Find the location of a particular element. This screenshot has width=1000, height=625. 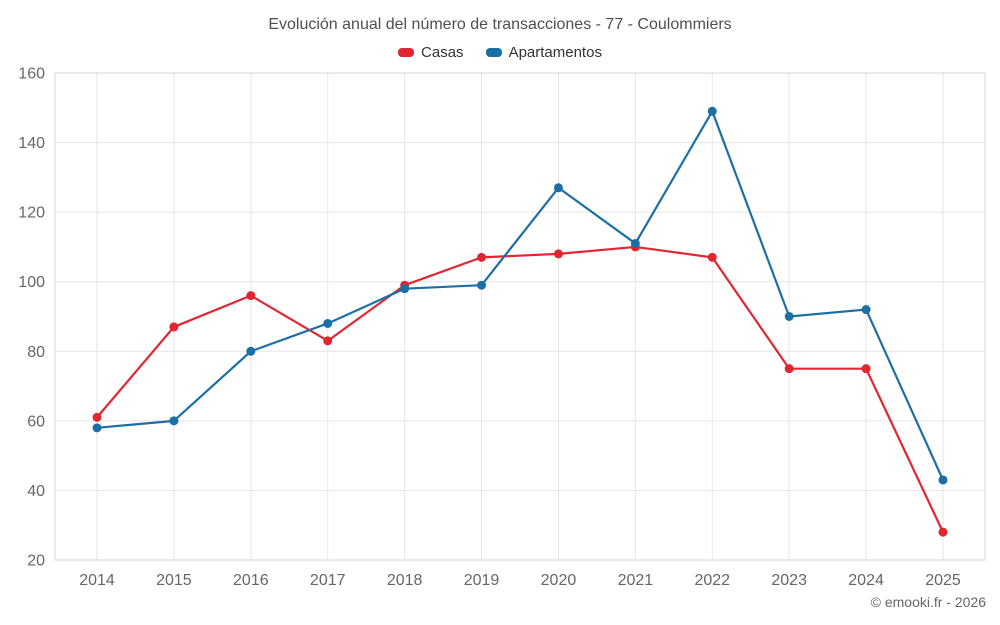

data-point-apartamentos-2015 is located at coordinates (174, 421).